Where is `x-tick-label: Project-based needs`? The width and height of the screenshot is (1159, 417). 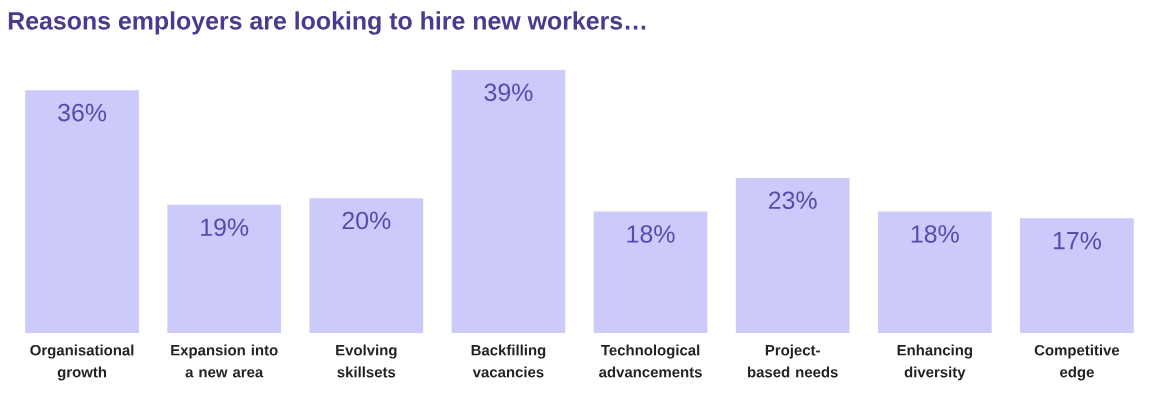 x-tick-label: Project-based needs is located at coordinates (792, 361).